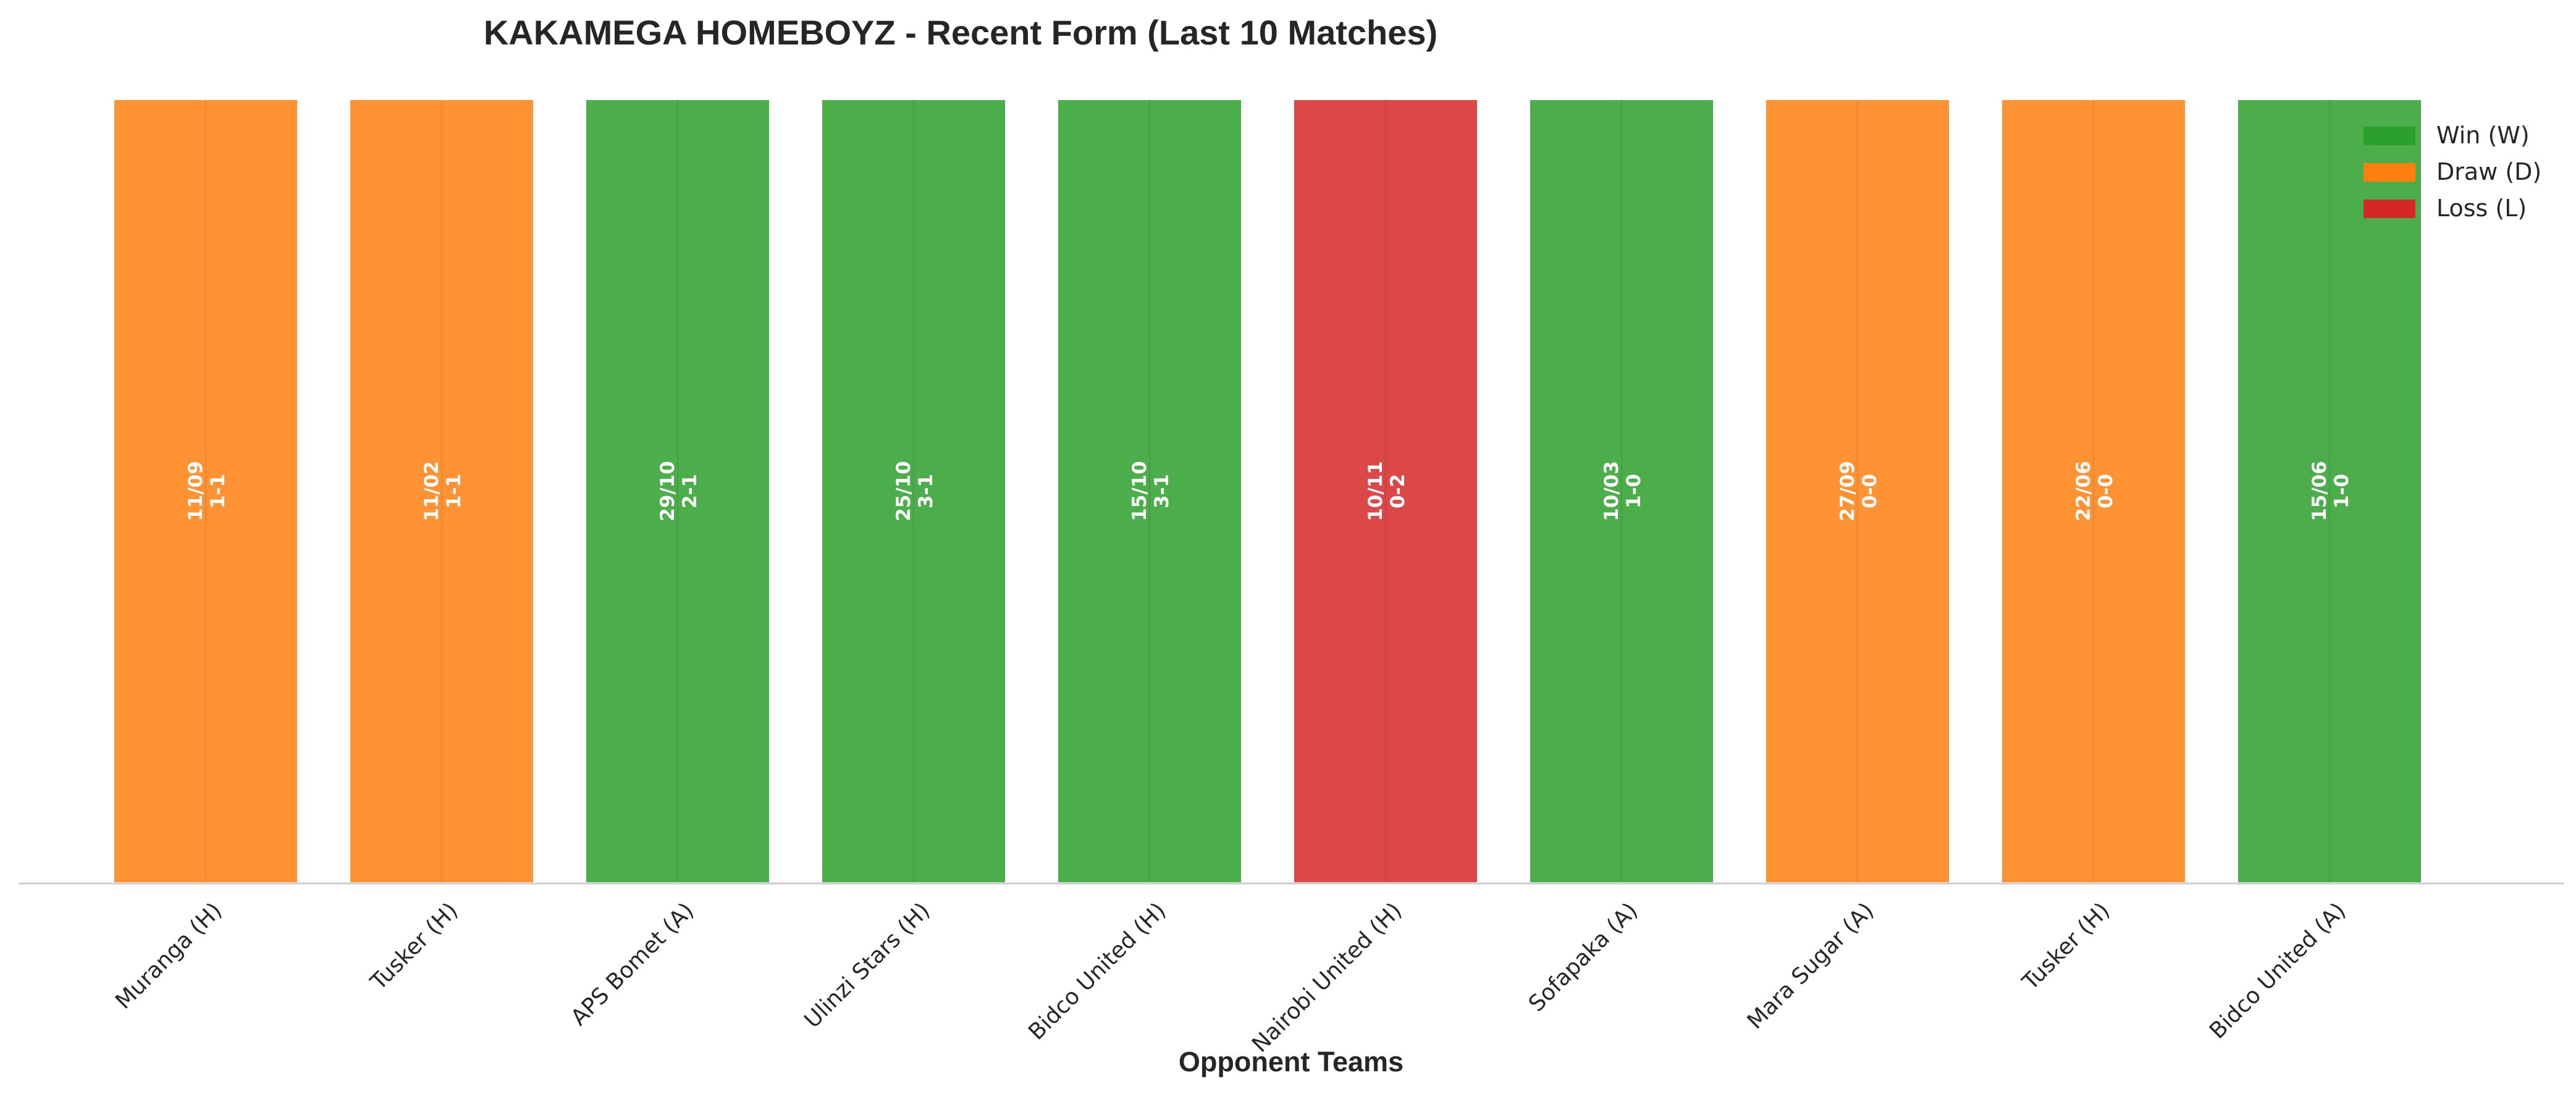  Describe the element at coordinates (169, 956) in the screenshot. I see `x-tick-label-1: Muranga (H)` at that location.